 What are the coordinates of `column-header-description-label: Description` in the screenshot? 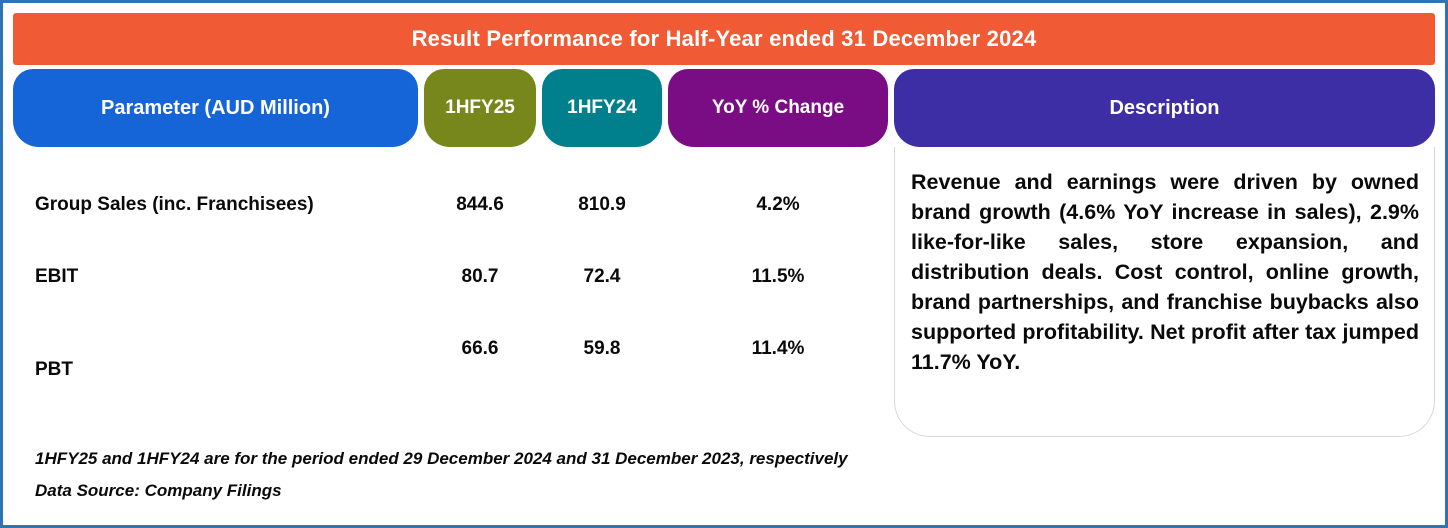 It's located at (1164, 107).